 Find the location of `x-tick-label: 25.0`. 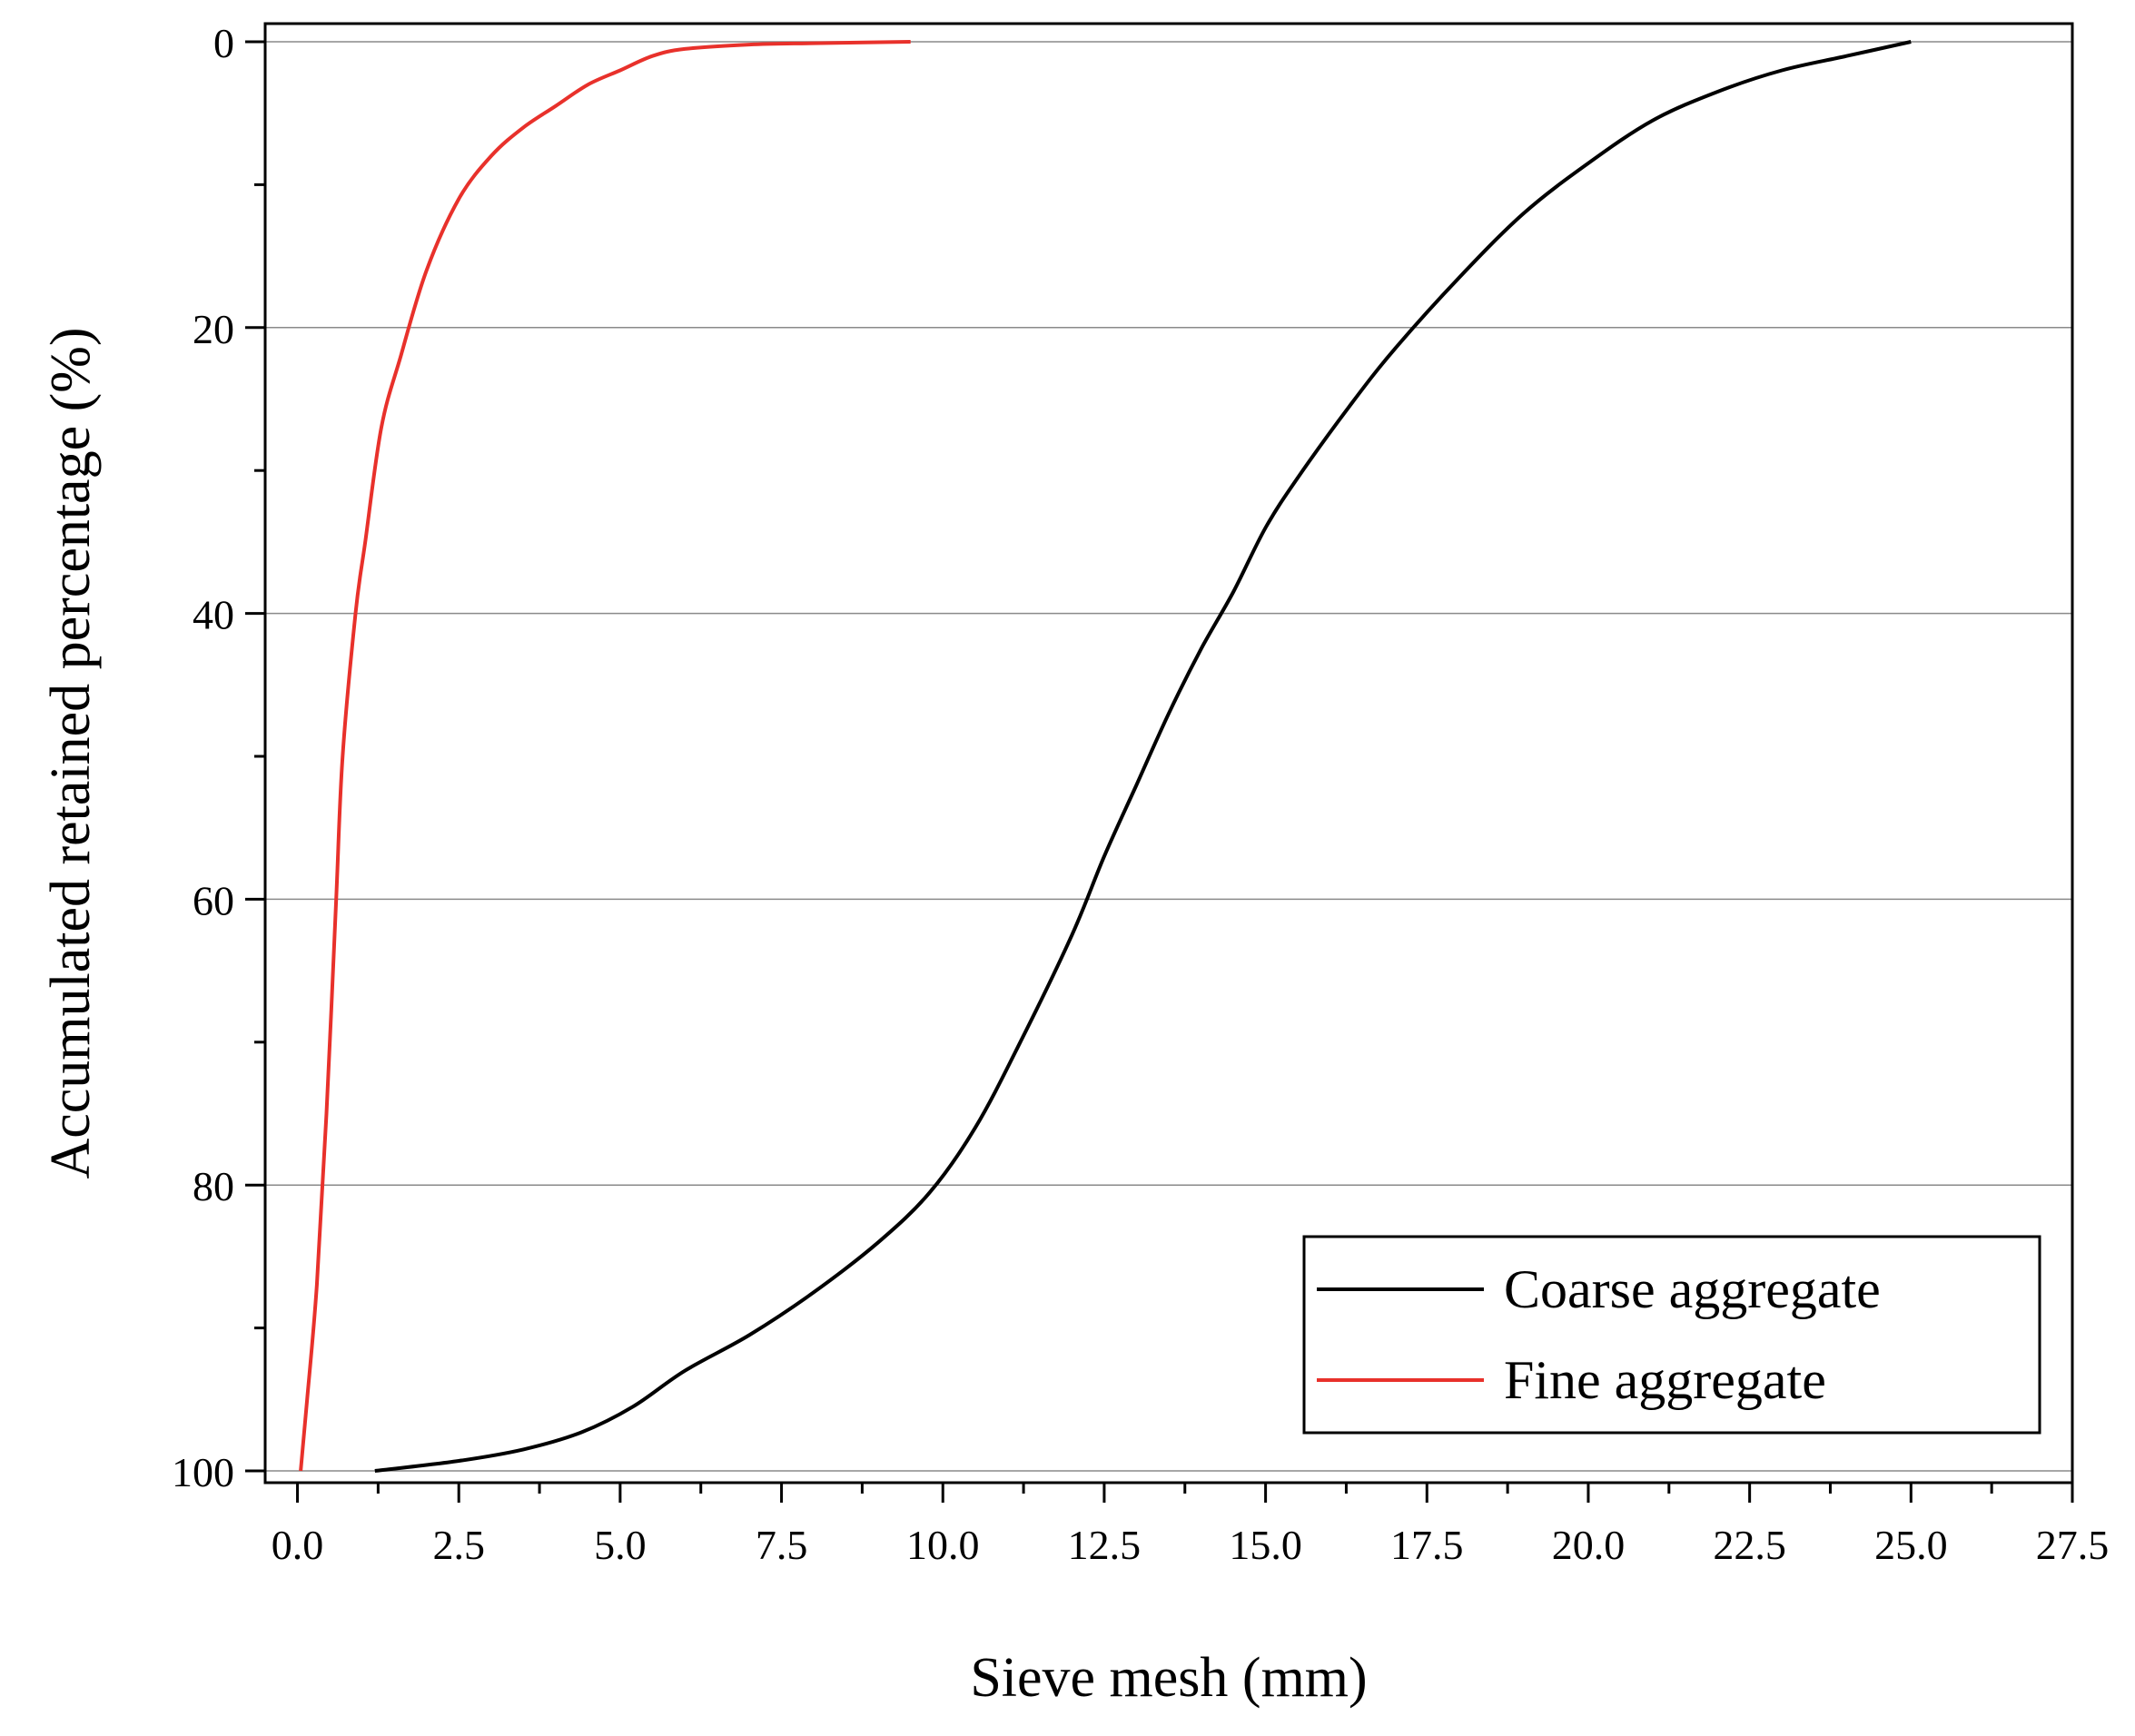

x-tick-label: 25.0 is located at coordinates (1911, 1545).